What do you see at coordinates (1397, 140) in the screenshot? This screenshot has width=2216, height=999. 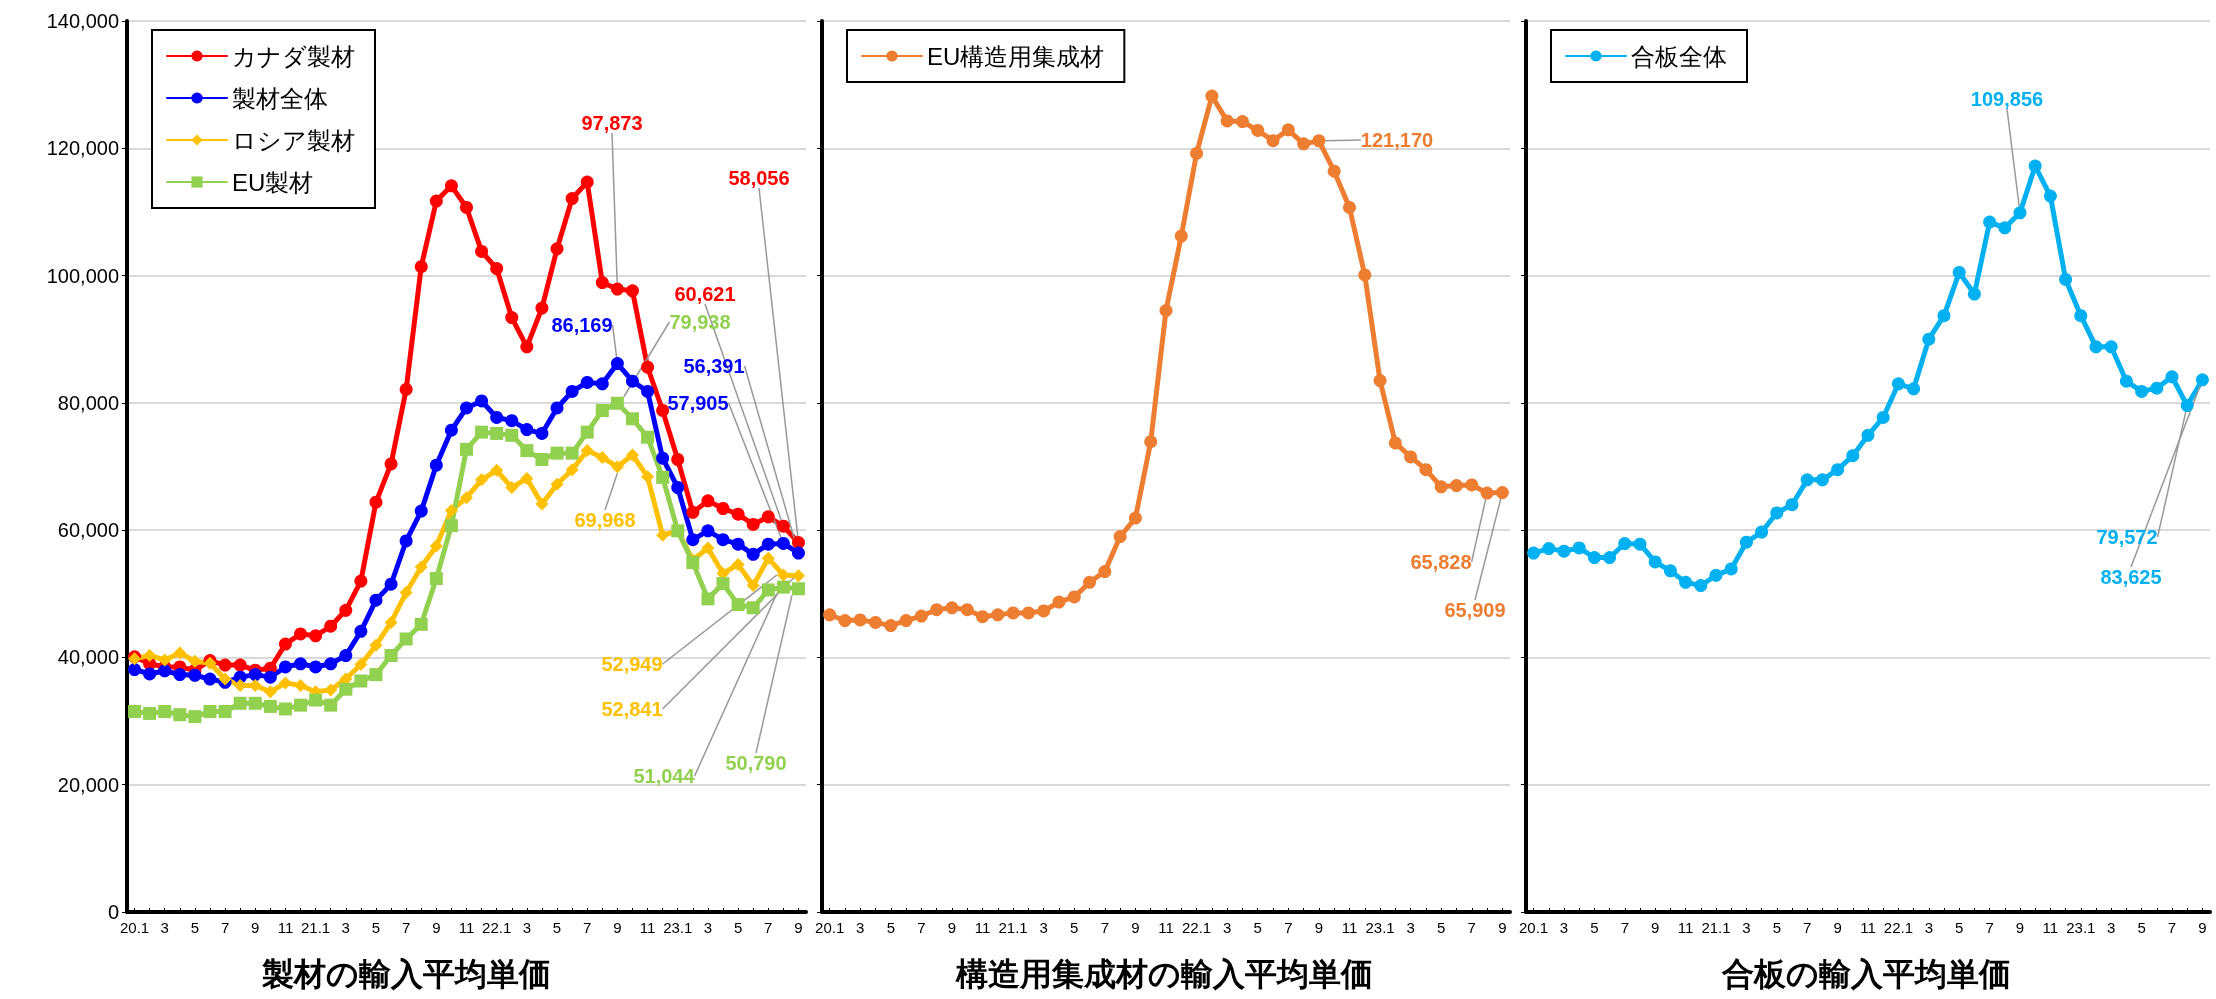 I see `data-label: 121,170` at bounding box center [1397, 140].